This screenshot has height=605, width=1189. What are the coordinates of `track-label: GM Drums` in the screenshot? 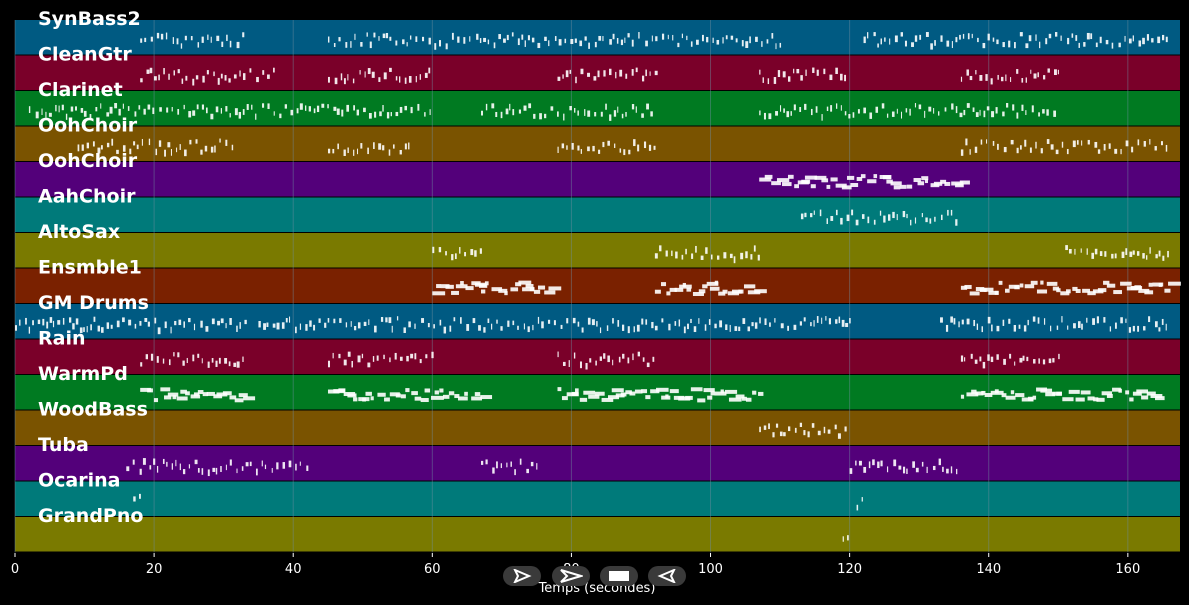 It's located at (93, 303).